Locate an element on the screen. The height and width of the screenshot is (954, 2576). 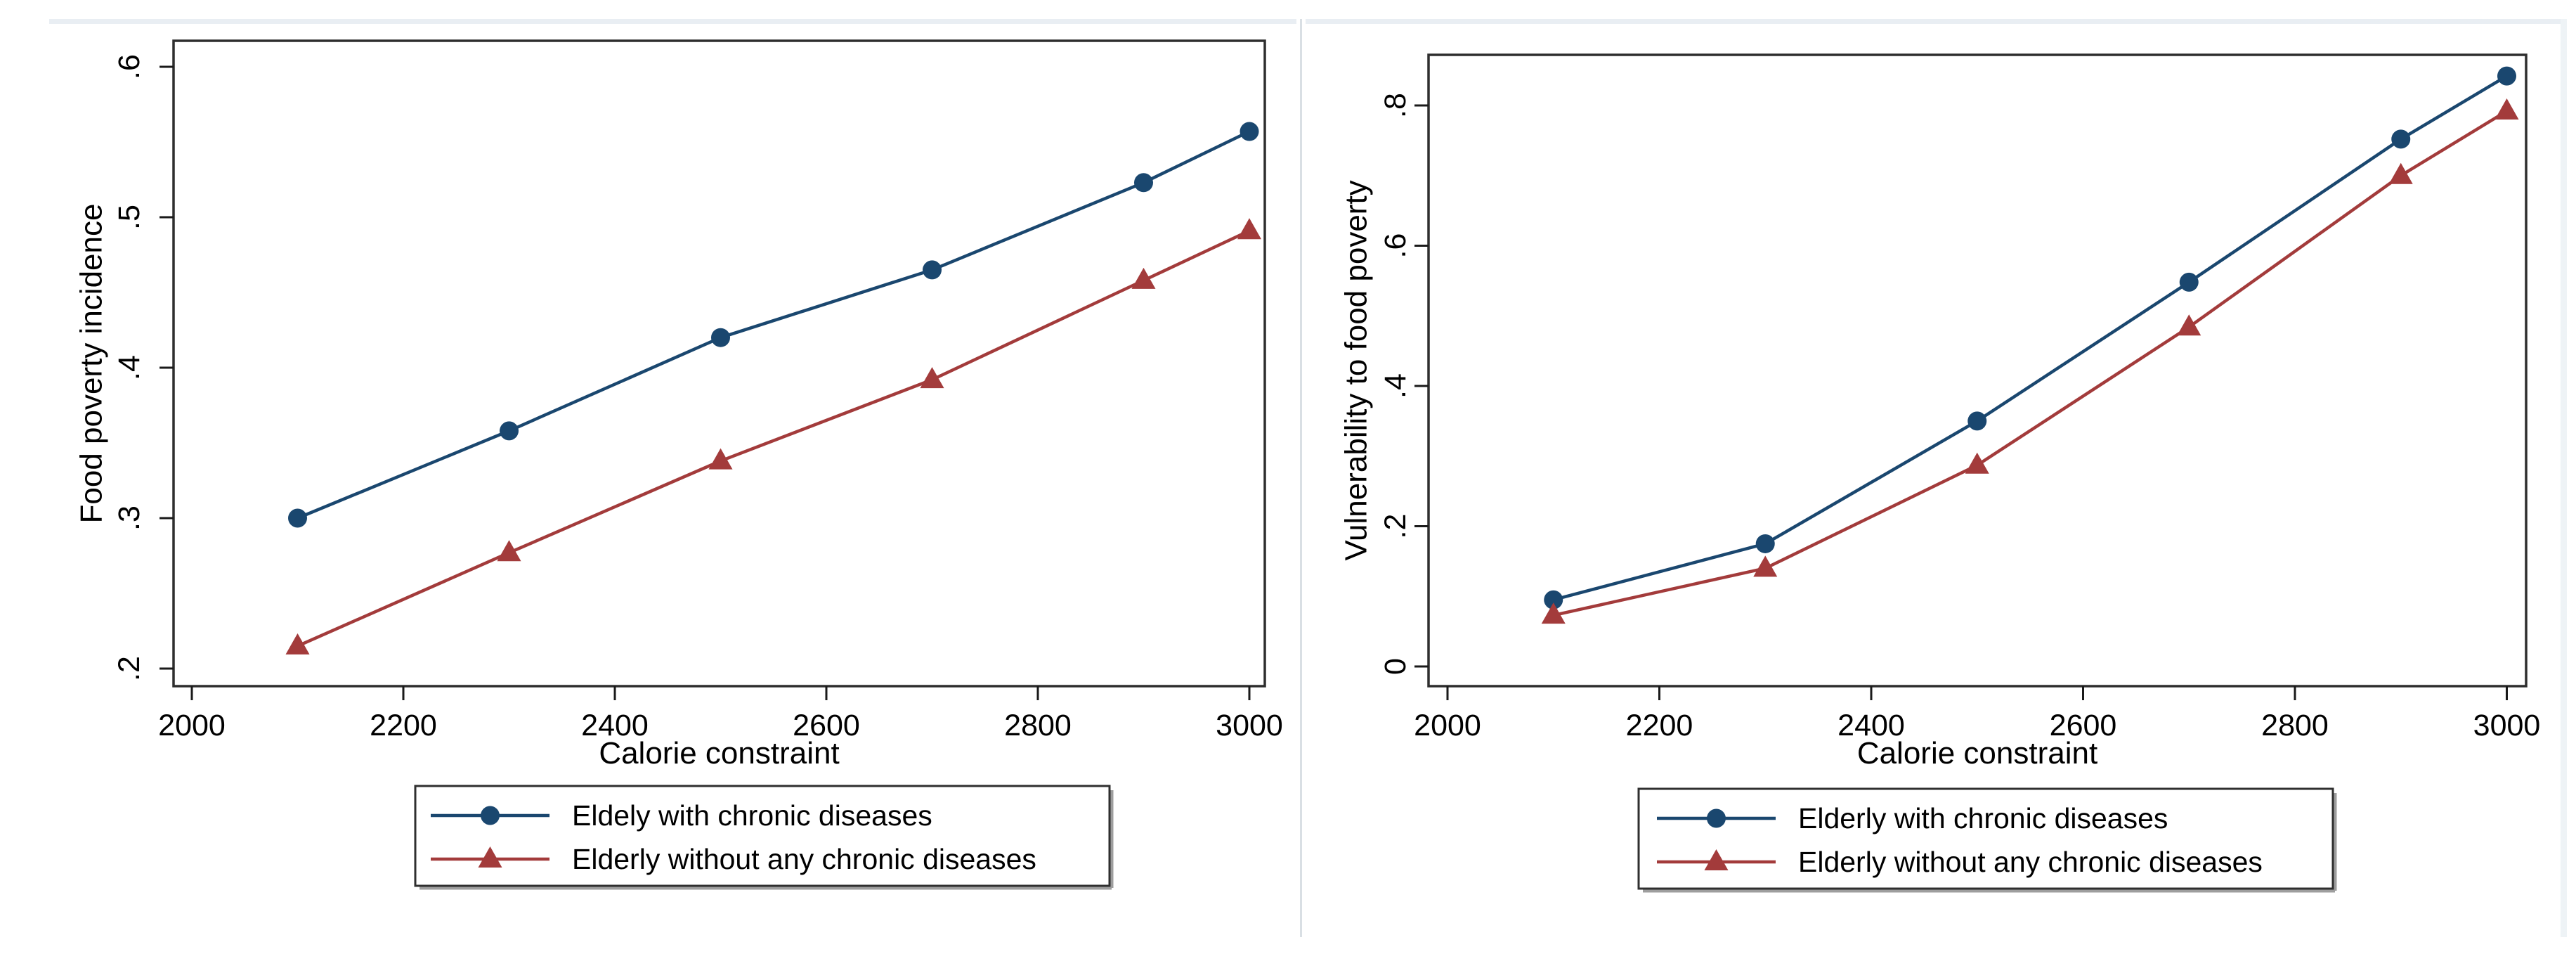
y-axis: 0 .2 .4 .6 .8 Vulnerability to food poverty is located at coordinates (1384, 384).